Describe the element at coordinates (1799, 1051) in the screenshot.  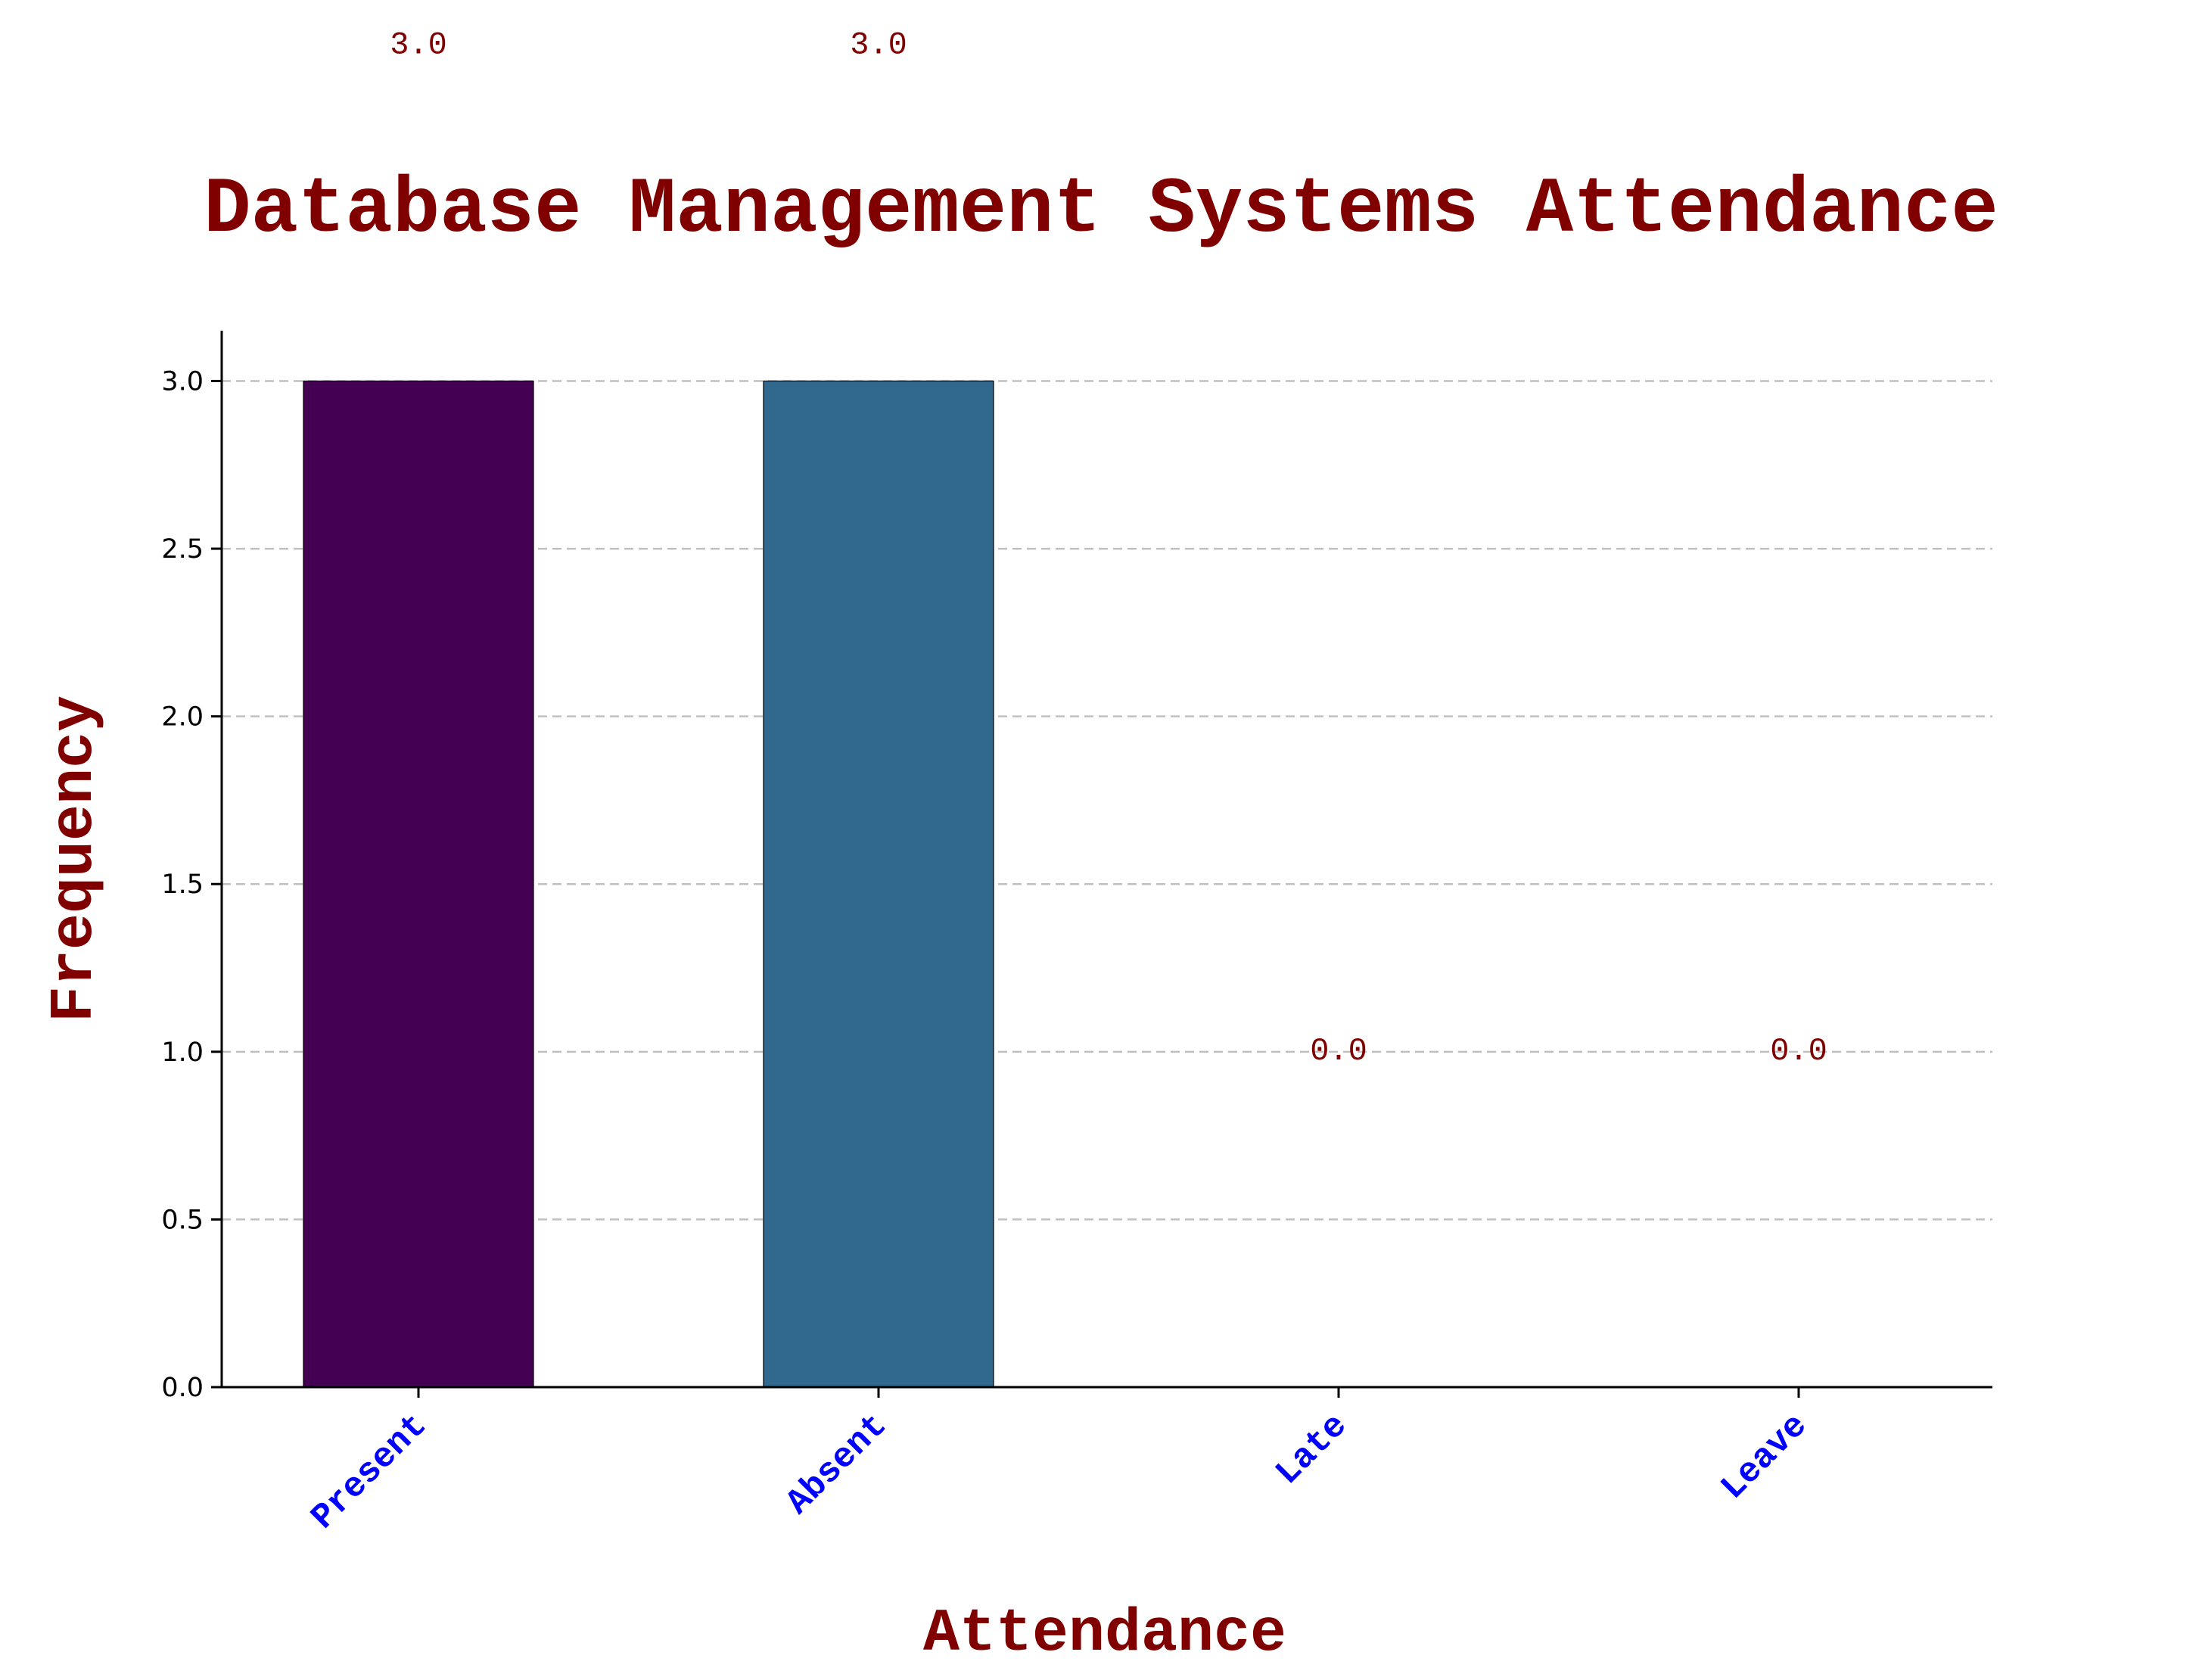
I see `value-label-leave: 0.0` at that location.